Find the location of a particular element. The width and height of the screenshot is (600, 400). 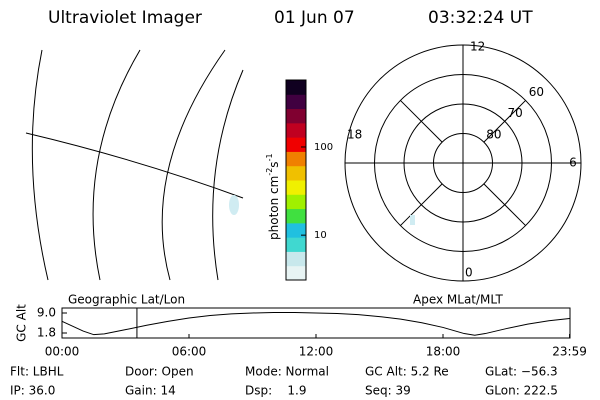

aurora-patch is located at coordinates (234, 205).